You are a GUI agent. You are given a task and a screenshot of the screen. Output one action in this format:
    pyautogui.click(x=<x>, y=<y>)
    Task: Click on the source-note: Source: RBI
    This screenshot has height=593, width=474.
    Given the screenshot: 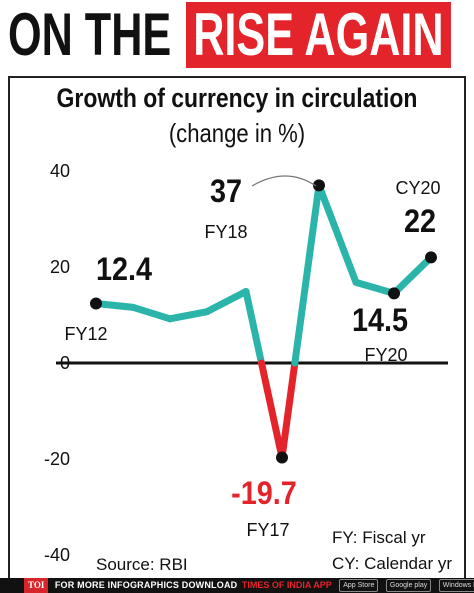 What is the action you would take?
    pyautogui.click(x=142, y=564)
    